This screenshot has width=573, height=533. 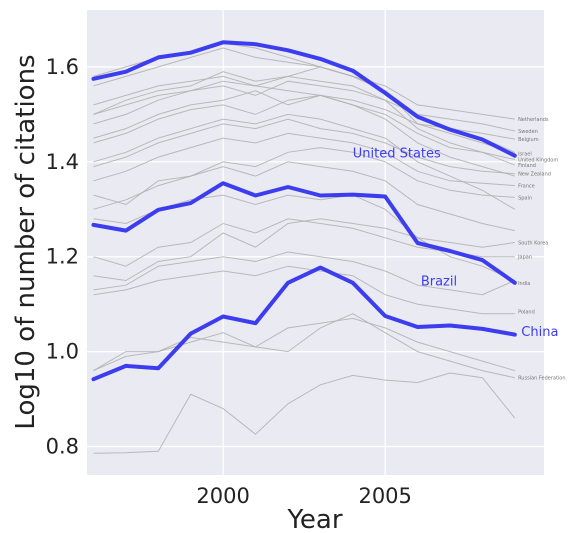 I want to click on series-line-iran, so click(x=304, y=413).